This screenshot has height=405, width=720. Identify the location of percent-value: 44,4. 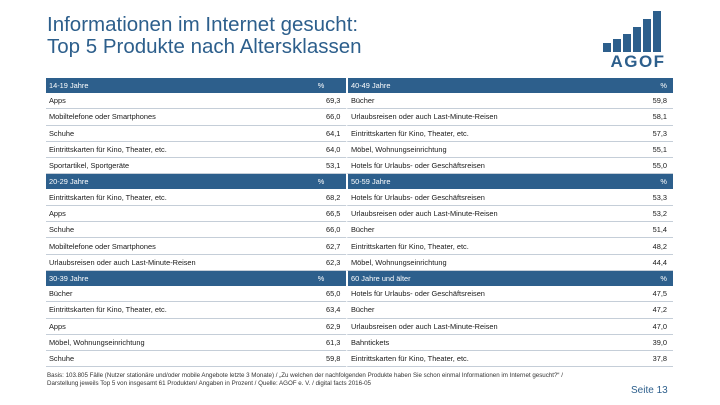
(640, 263).